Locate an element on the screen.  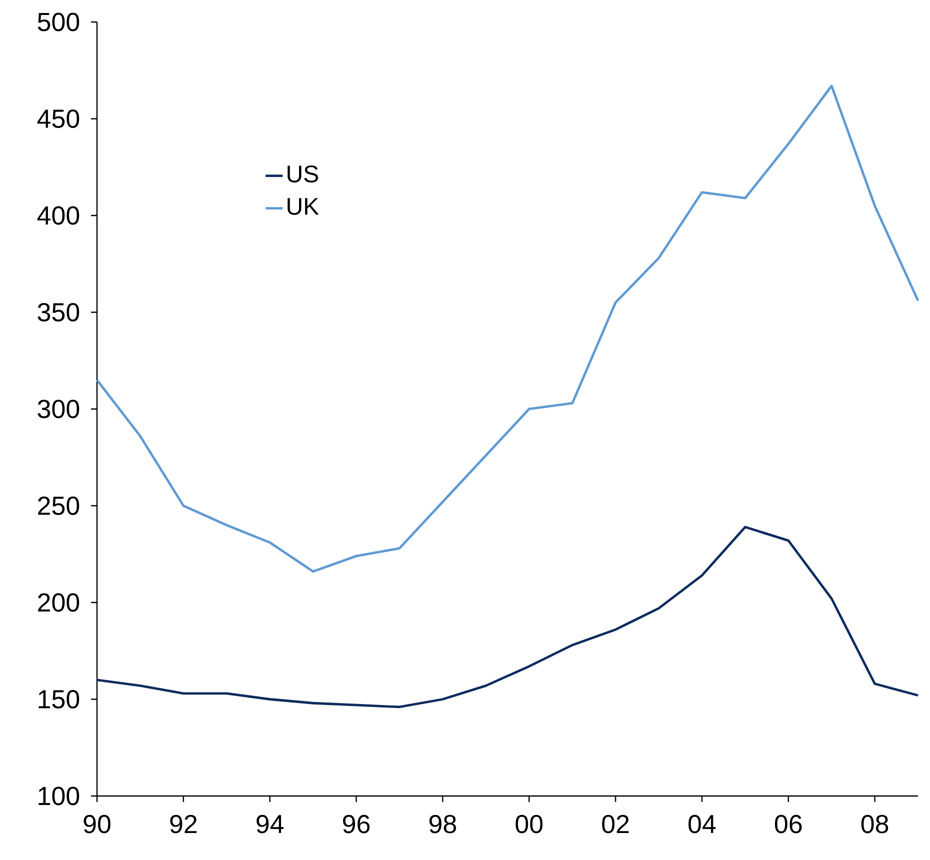
legend-label: US is located at coordinates (303, 173).